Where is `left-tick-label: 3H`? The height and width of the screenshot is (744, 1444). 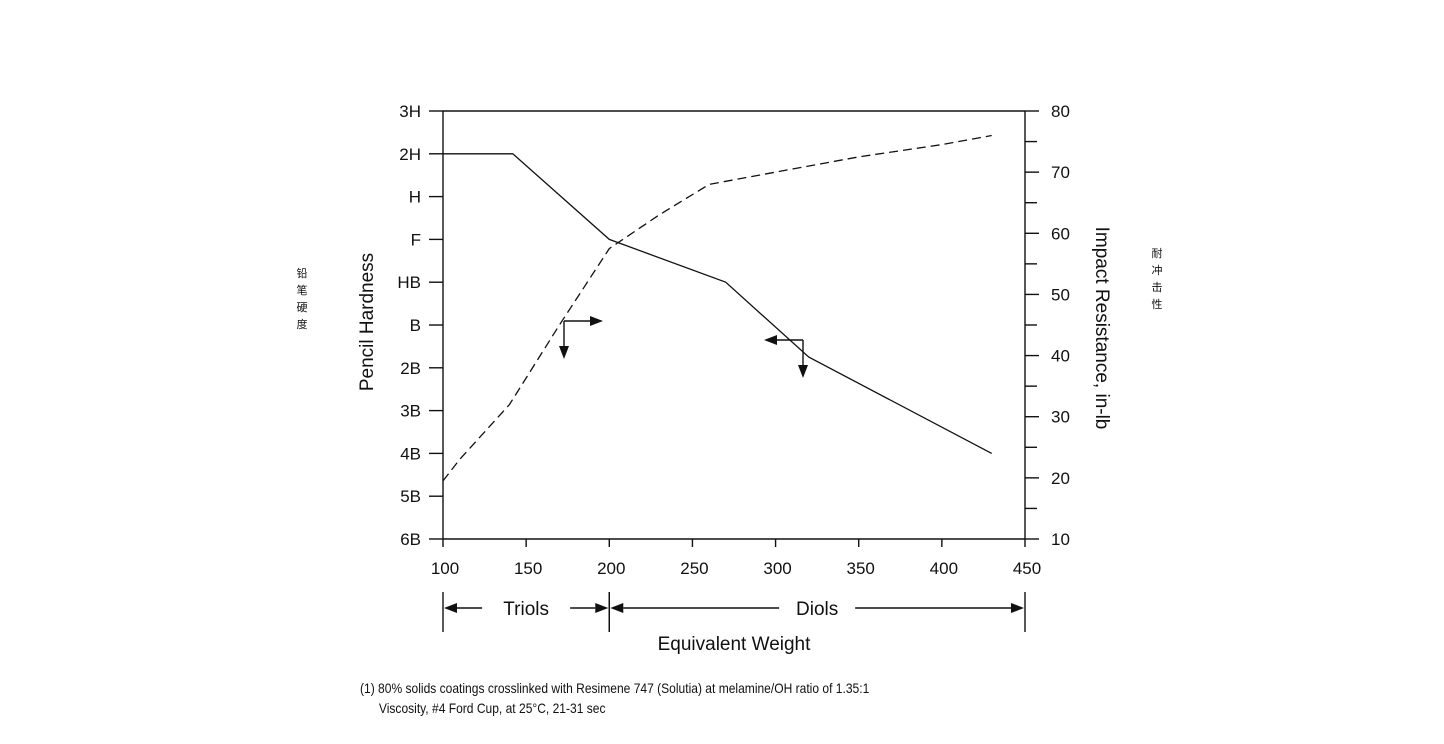 left-tick-label: 3H is located at coordinates (410, 111).